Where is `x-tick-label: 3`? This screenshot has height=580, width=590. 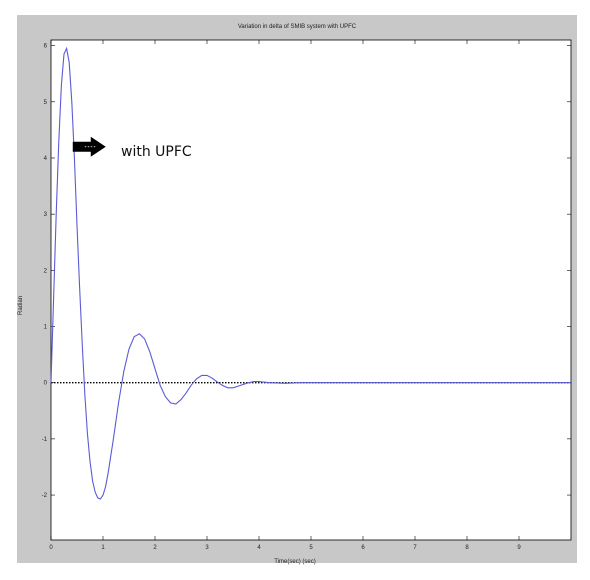
x-tick-label: 3 is located at coordinates (207, 548).